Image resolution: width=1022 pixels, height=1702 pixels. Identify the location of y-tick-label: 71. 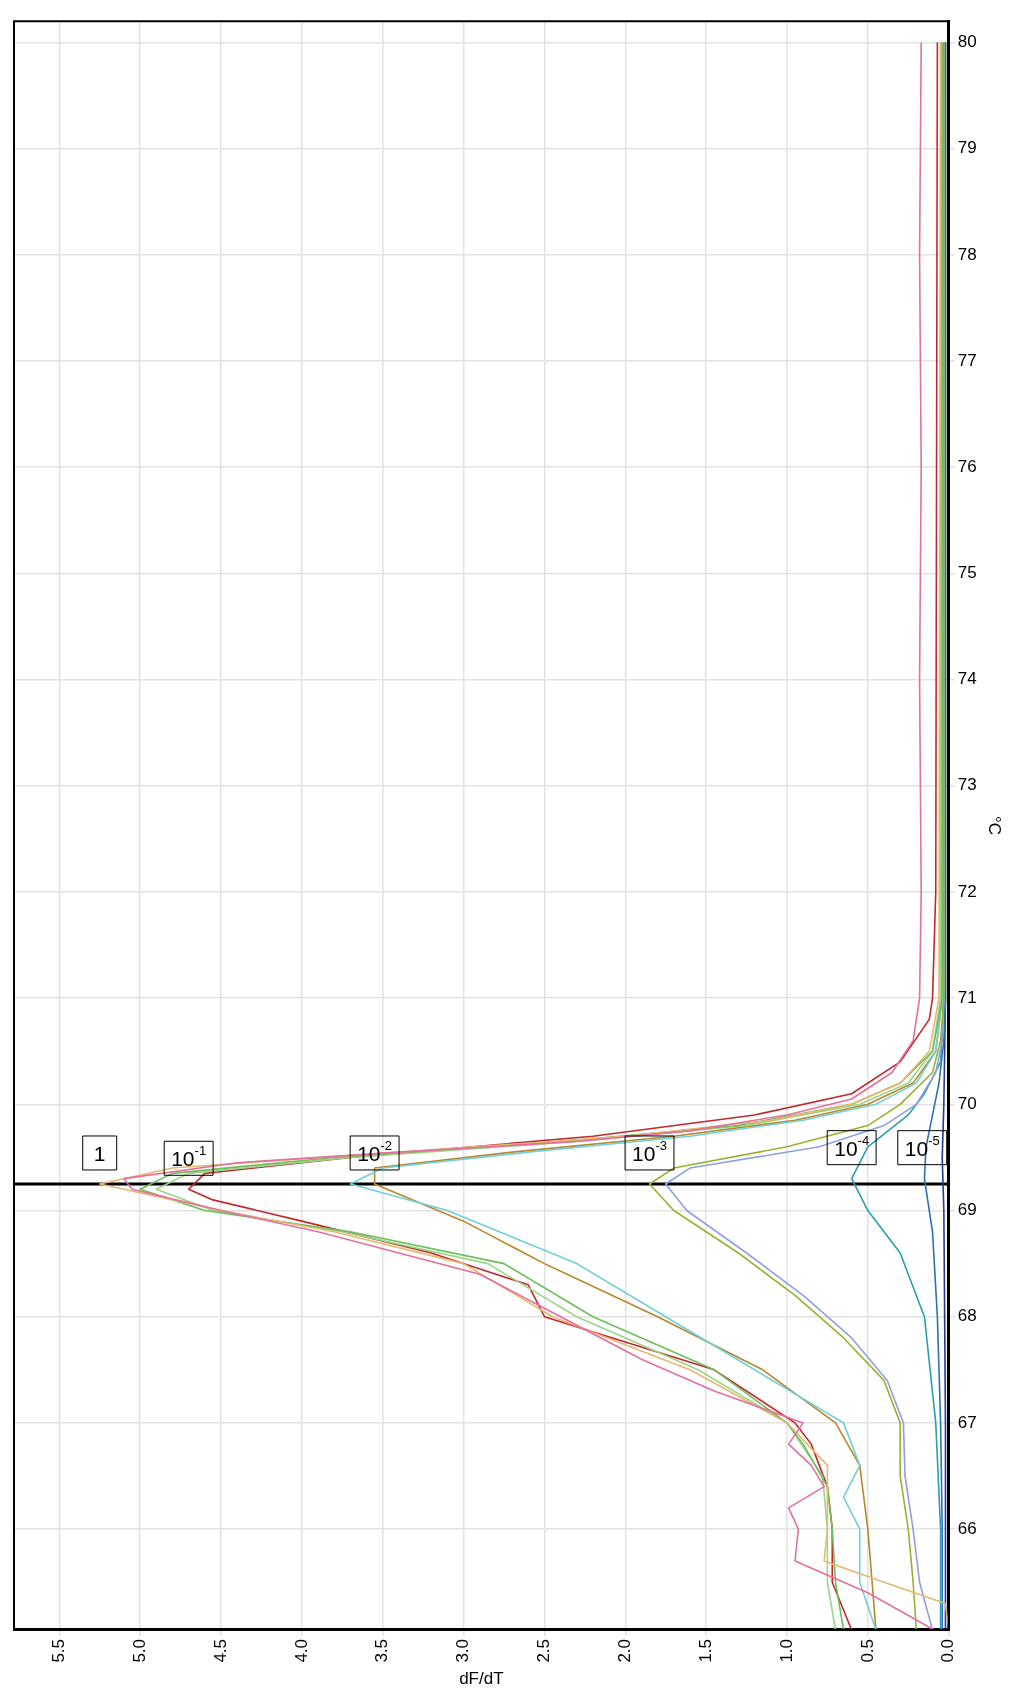
(967, 997).